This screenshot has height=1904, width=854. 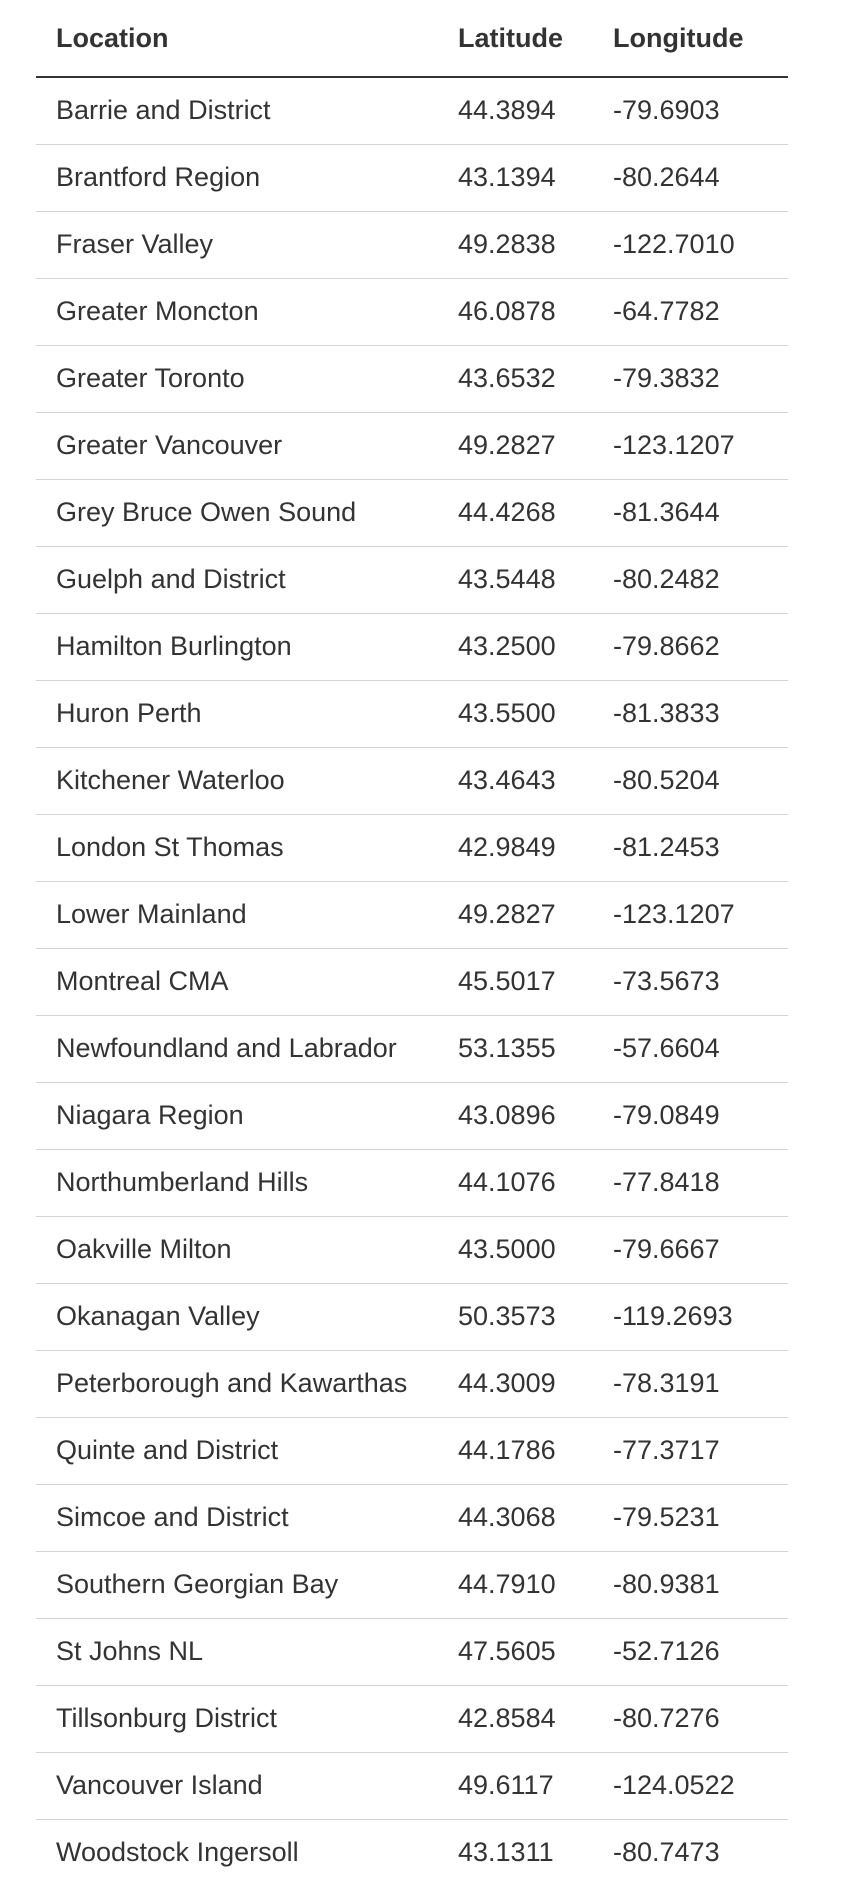 I want to click on table-row: Lower Mainland 49.2827 -123.1207, so click(x=412, y=915).